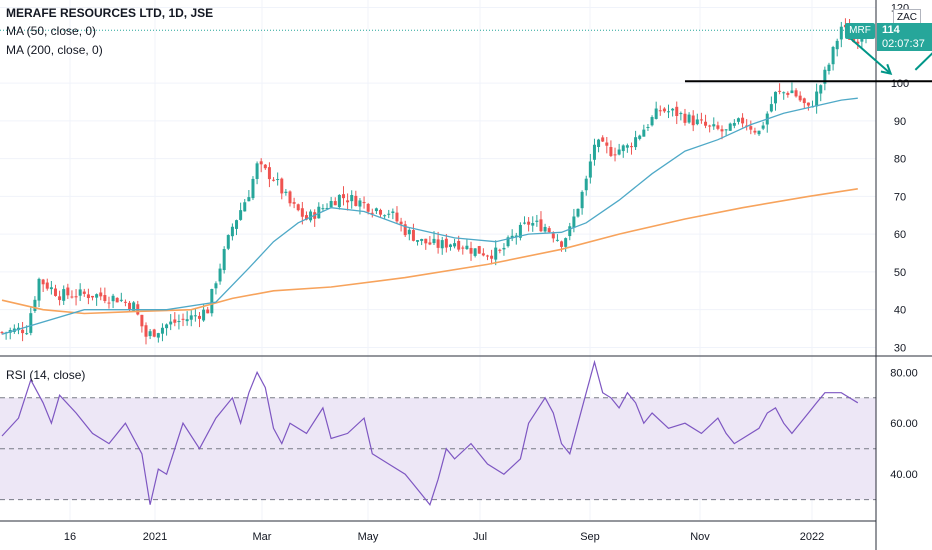  What do you see at coordinates (808, 44) in the screenshot?
I see `drawing-tools` at bounding box center [808, 44].